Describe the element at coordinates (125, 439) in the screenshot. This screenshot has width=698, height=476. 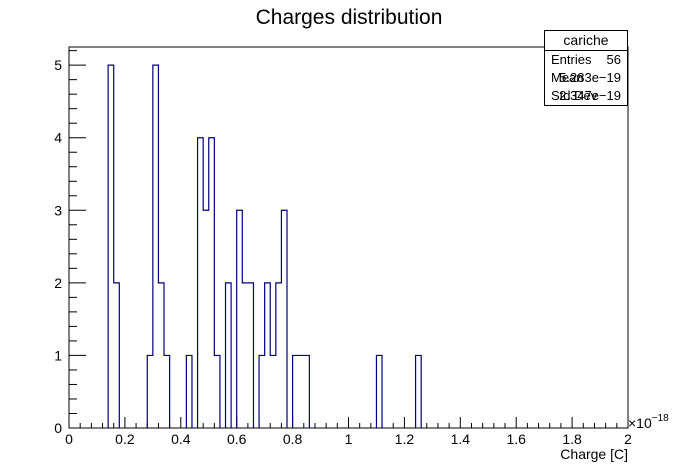
I see `x-tick-label: 0.2` at that location.